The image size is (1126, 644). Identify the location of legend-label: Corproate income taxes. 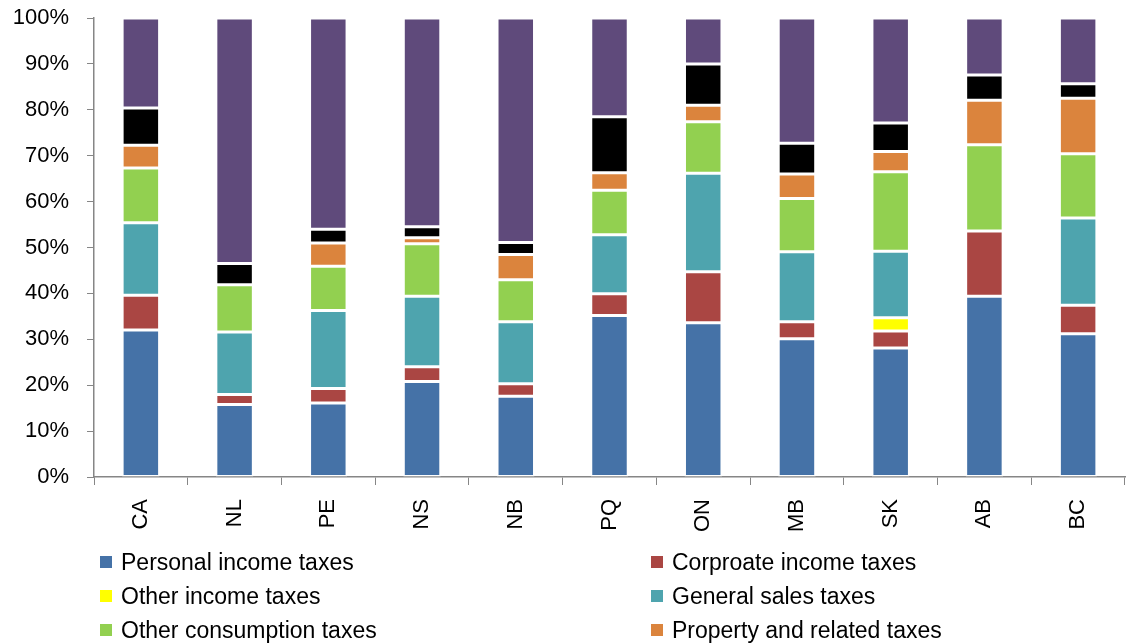
(794, 562).